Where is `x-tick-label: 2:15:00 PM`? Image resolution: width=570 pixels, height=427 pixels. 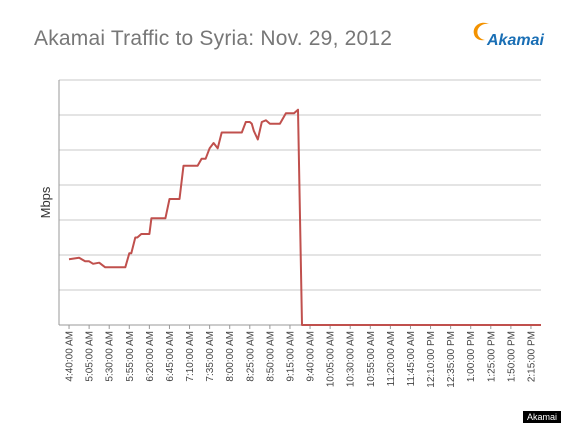 x-tick-label: 2:15:00 PM is located at coordinates (531, 356).